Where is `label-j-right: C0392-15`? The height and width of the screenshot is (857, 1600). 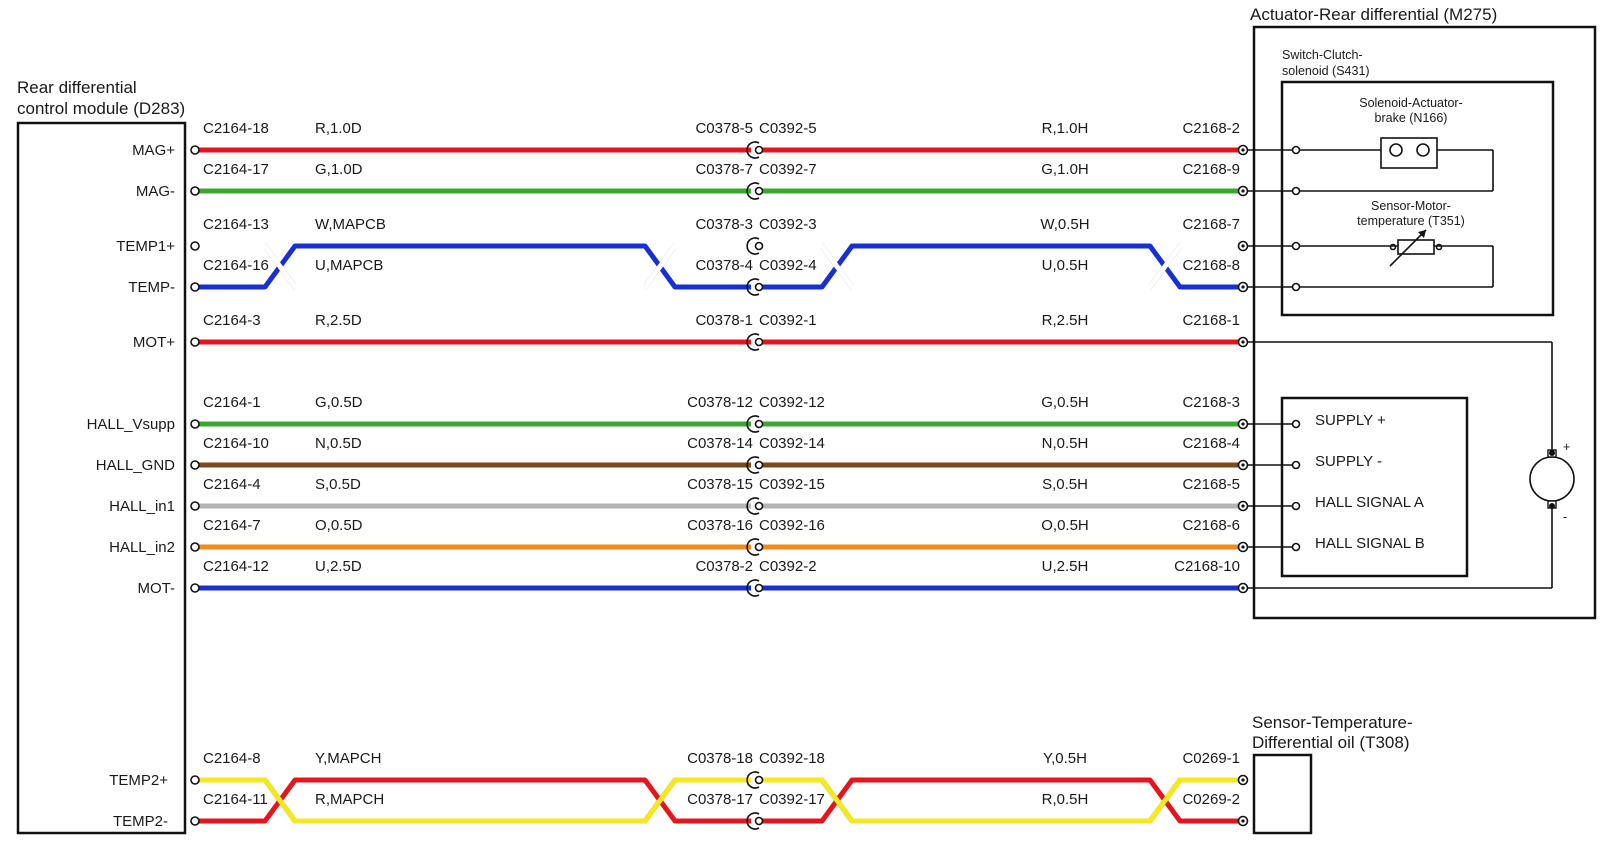
label-j-right: C0392-15 is located at coordinates (792, 484).